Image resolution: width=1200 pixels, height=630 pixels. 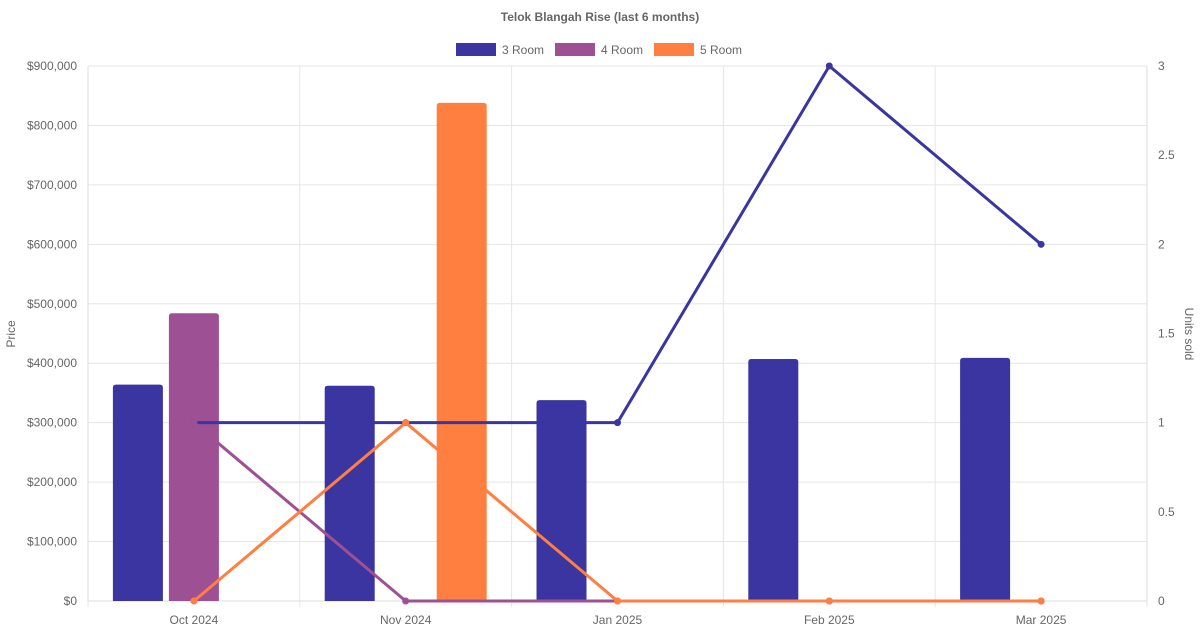 I want to click on y-axis-title: Price, so click(x=11, y=334).